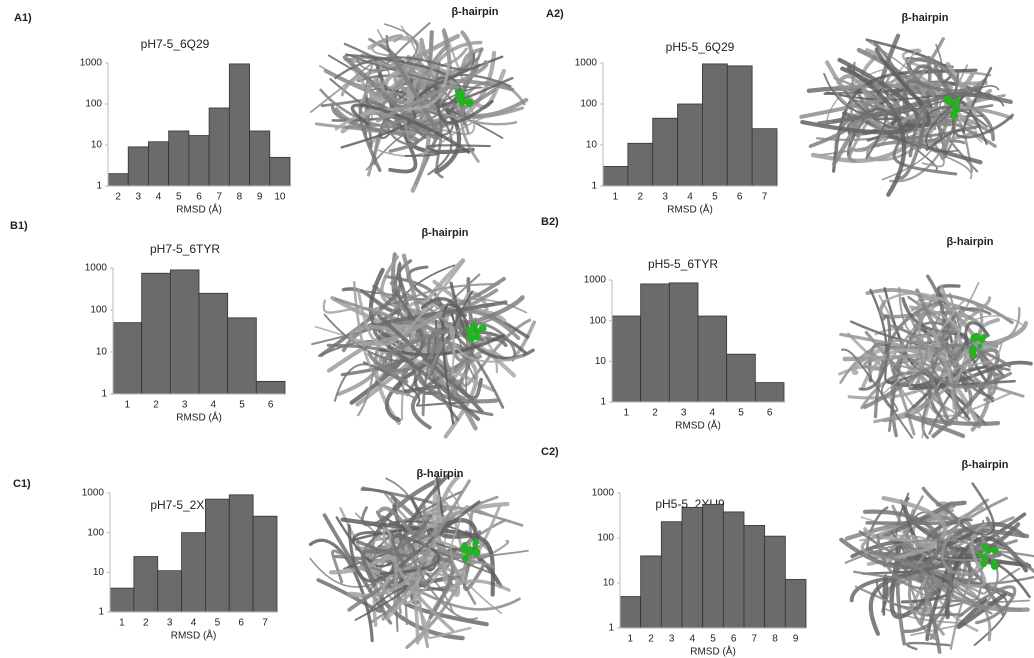 The height and width of the screenshot is (658, 1034). What do you see at coordinates (260, 197) in the screenshot?
I see `x-tick-label: 9` at bounding box center [260, 197].